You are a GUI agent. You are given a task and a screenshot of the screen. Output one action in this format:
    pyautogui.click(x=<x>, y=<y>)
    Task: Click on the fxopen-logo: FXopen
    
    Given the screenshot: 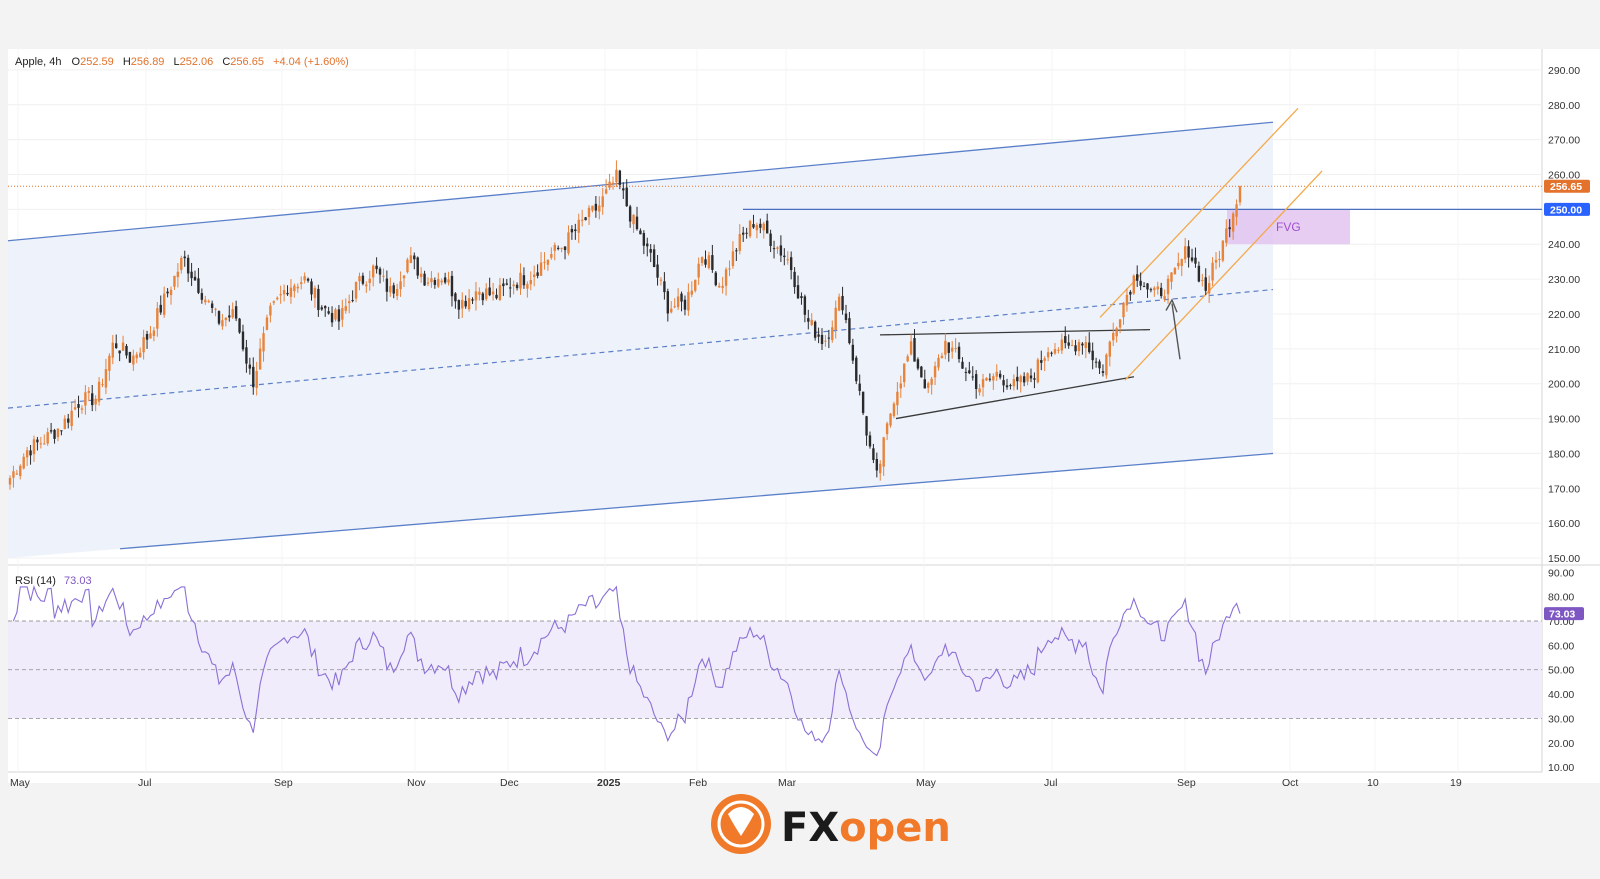 What is the action you would take?
    pyautogui.click(x=831, y=824)
    